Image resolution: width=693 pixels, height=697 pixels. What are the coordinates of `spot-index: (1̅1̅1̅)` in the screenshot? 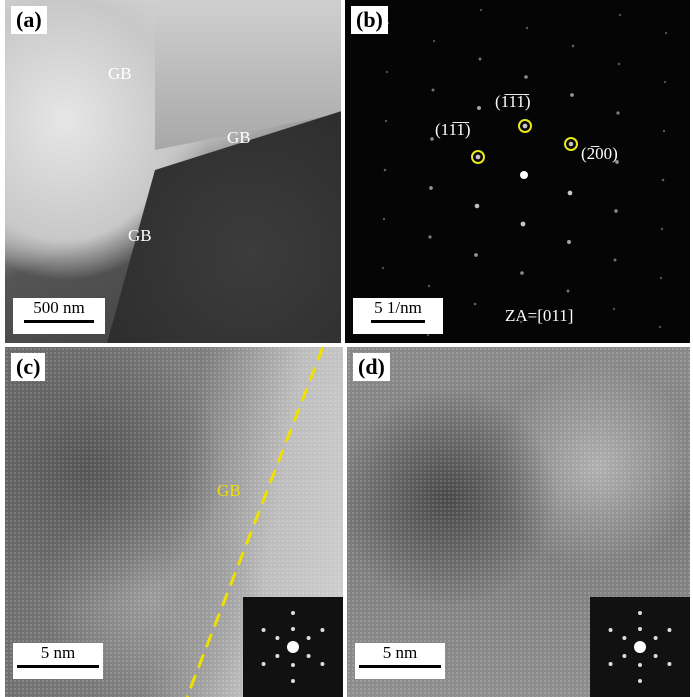 It's located at (513, 101).